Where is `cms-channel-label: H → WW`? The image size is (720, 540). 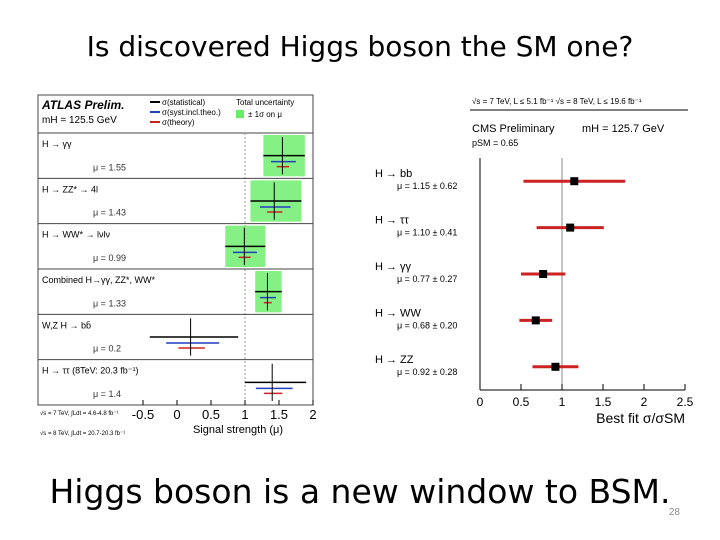
cms-channel-label: H → WW is located at coordinates (398, 313).